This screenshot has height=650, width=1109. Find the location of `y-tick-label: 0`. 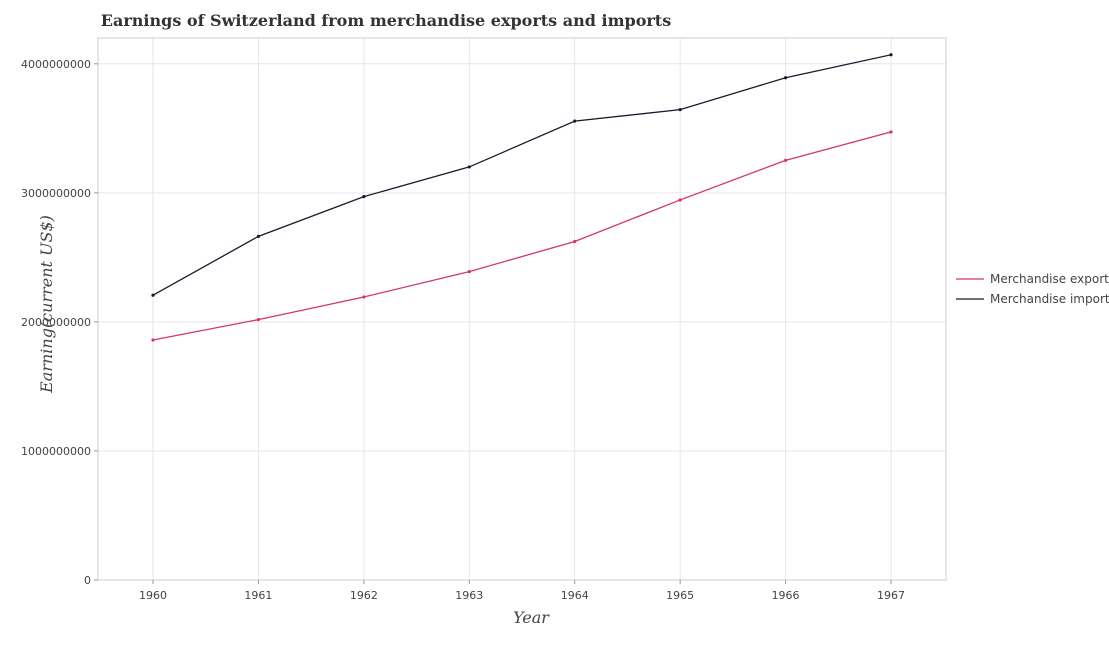

y-tick-label: 0 is located at coordinates (87, 580).